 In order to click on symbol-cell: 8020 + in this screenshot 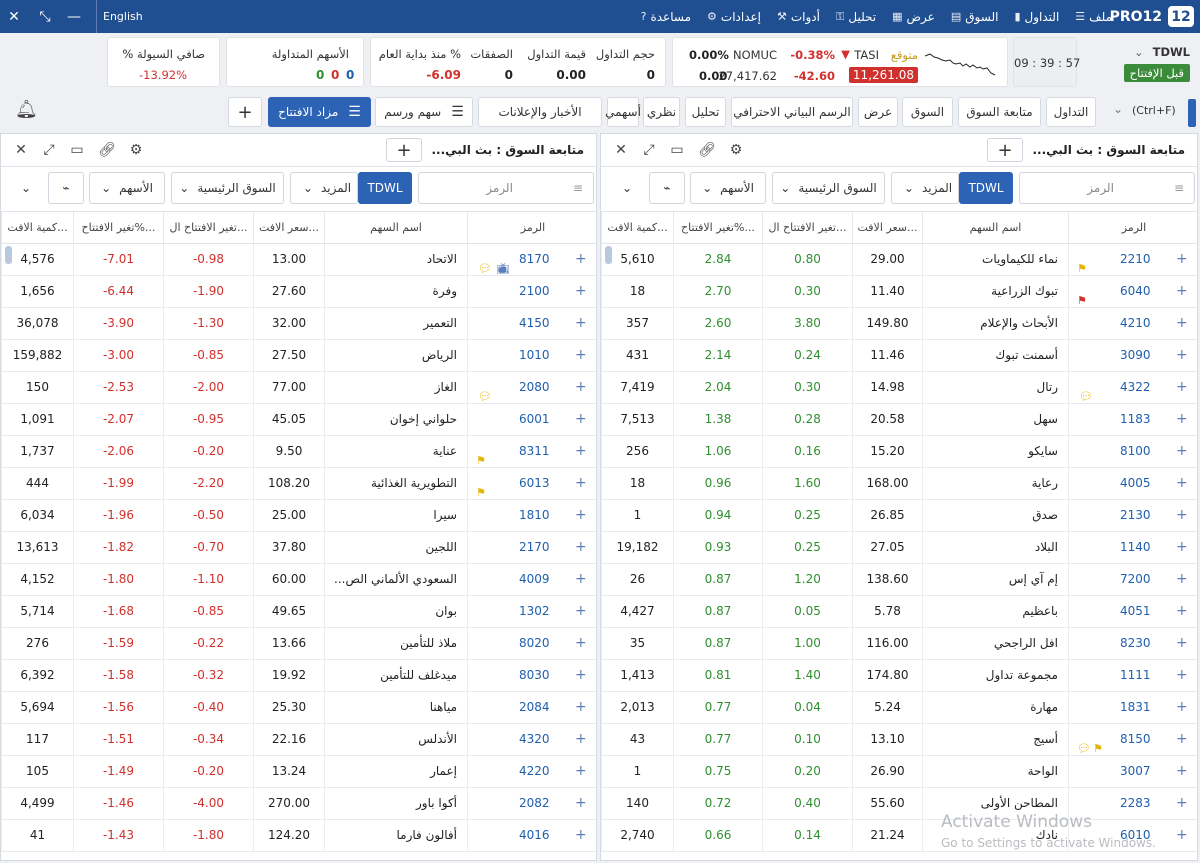, I will do `click(531, 643)`.